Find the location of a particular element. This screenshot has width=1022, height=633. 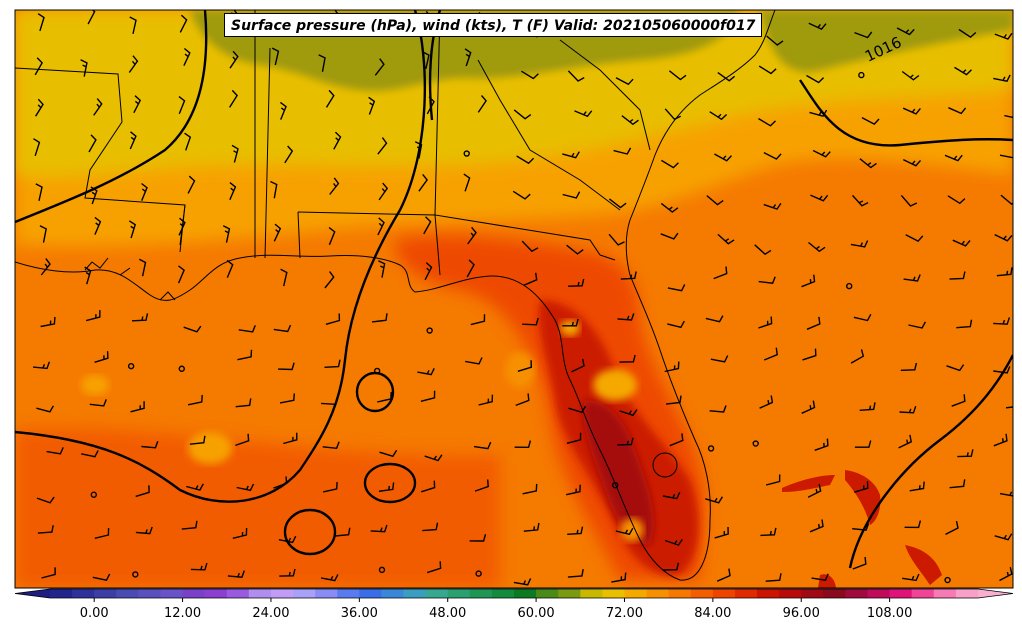

colorbar-tick-label: 84.00 is located at coordinates (713, 613).